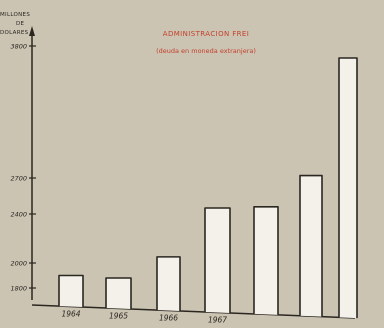  I want to click on unit-label-line-3: DOLARES, so click(14, 33).